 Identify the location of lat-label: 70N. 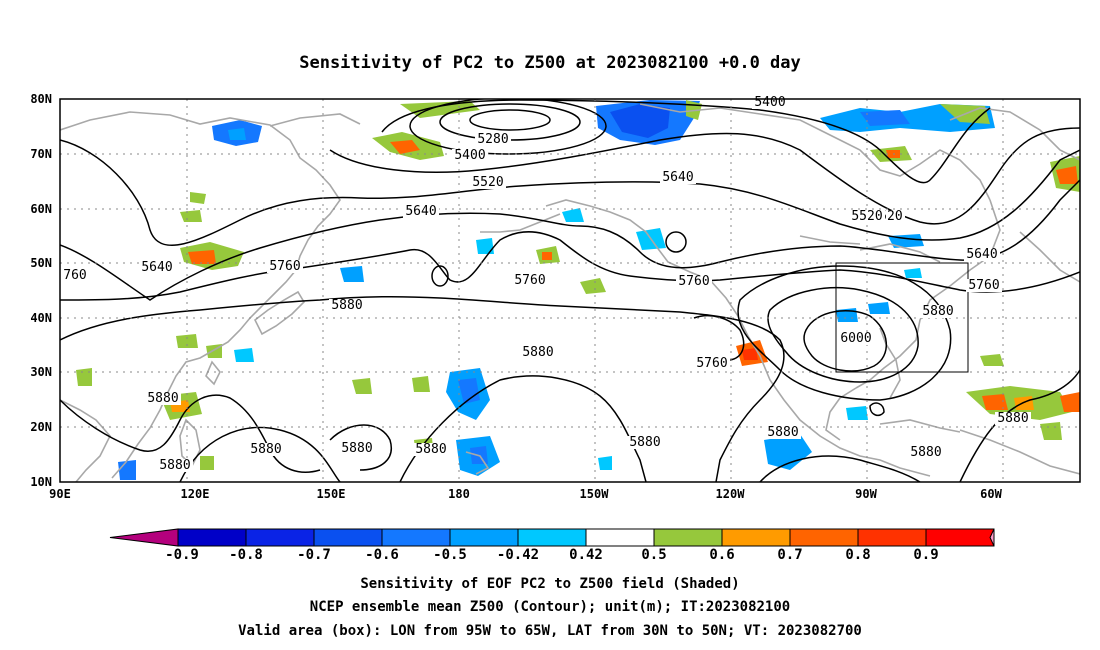
(41, 154).